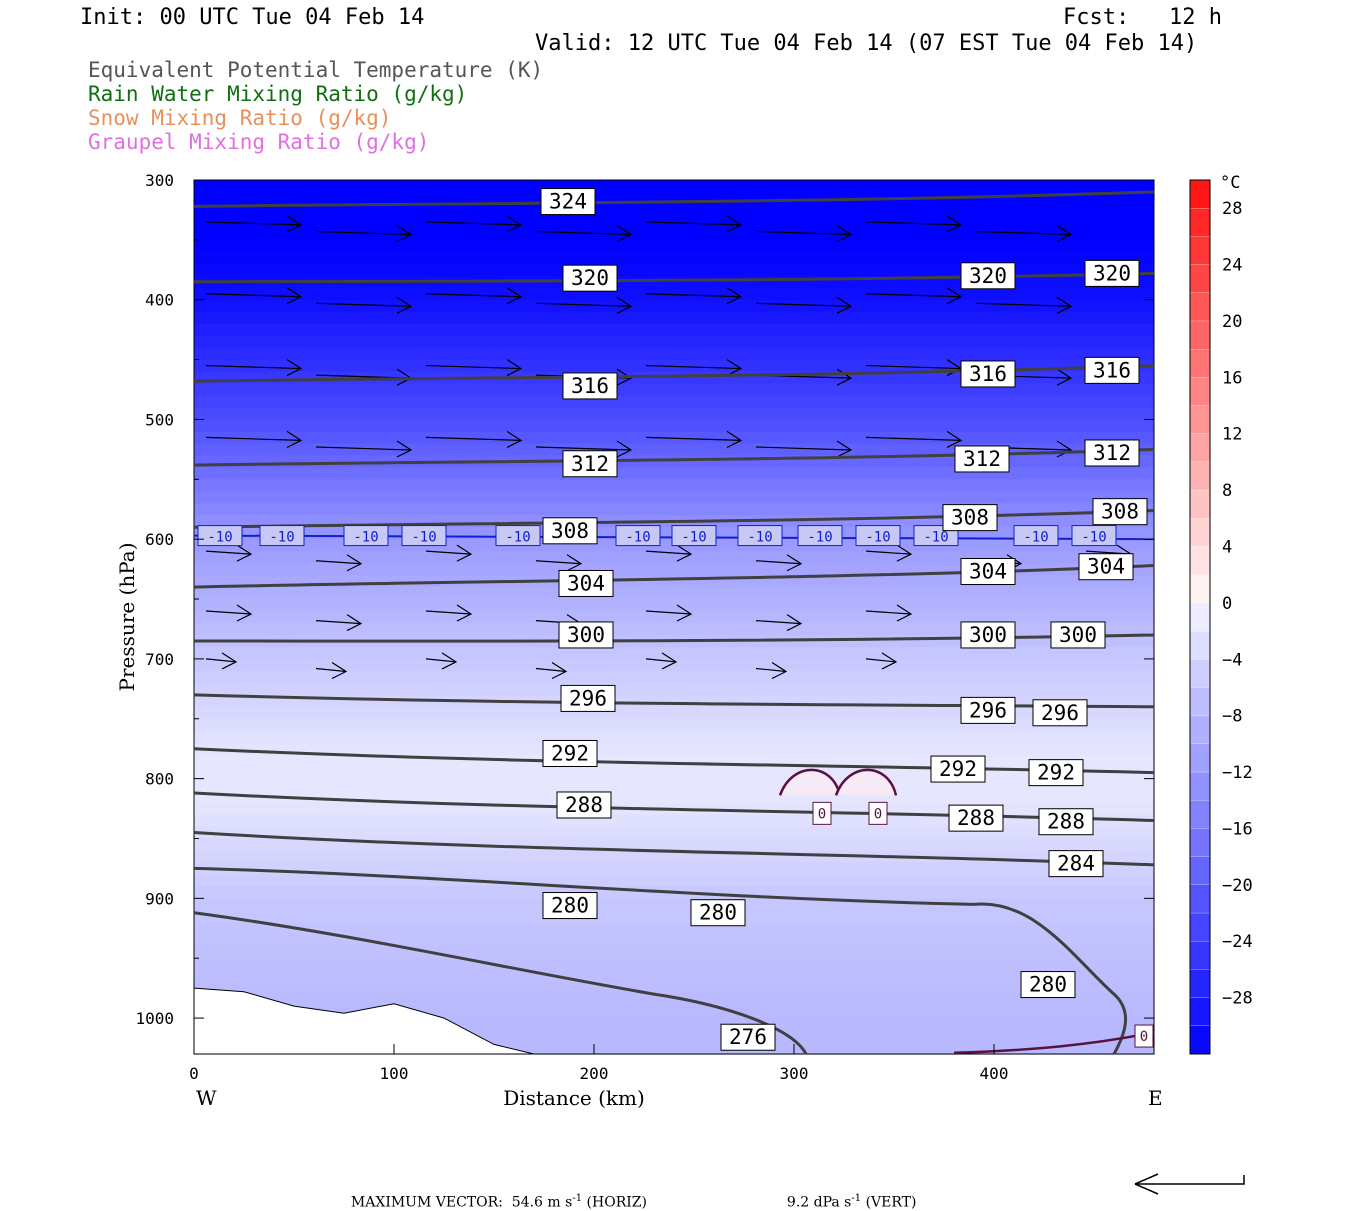  Describe the element at coordinates (1237, 829) in the screenshot. I see `colorbar-tick-label: −16` at that location.